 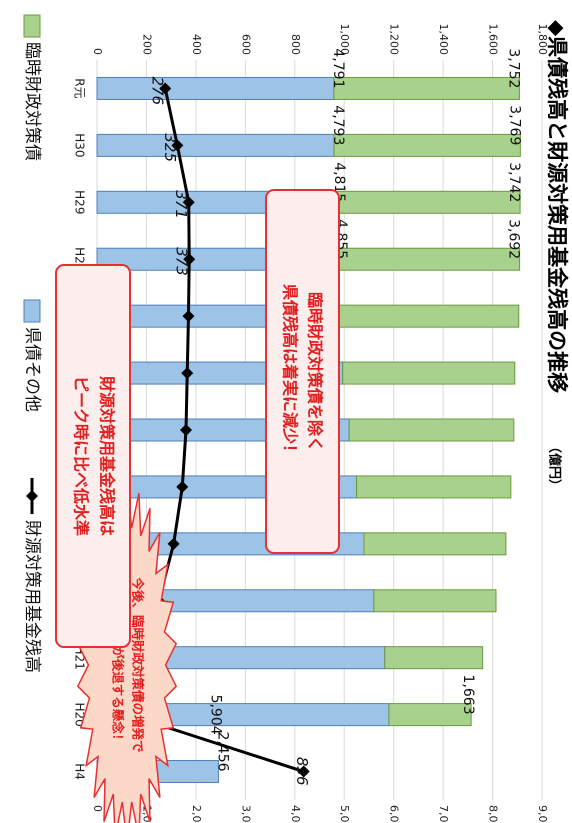 I want to click on data-label-rinji: 3,769, so click(x=514, y=125).